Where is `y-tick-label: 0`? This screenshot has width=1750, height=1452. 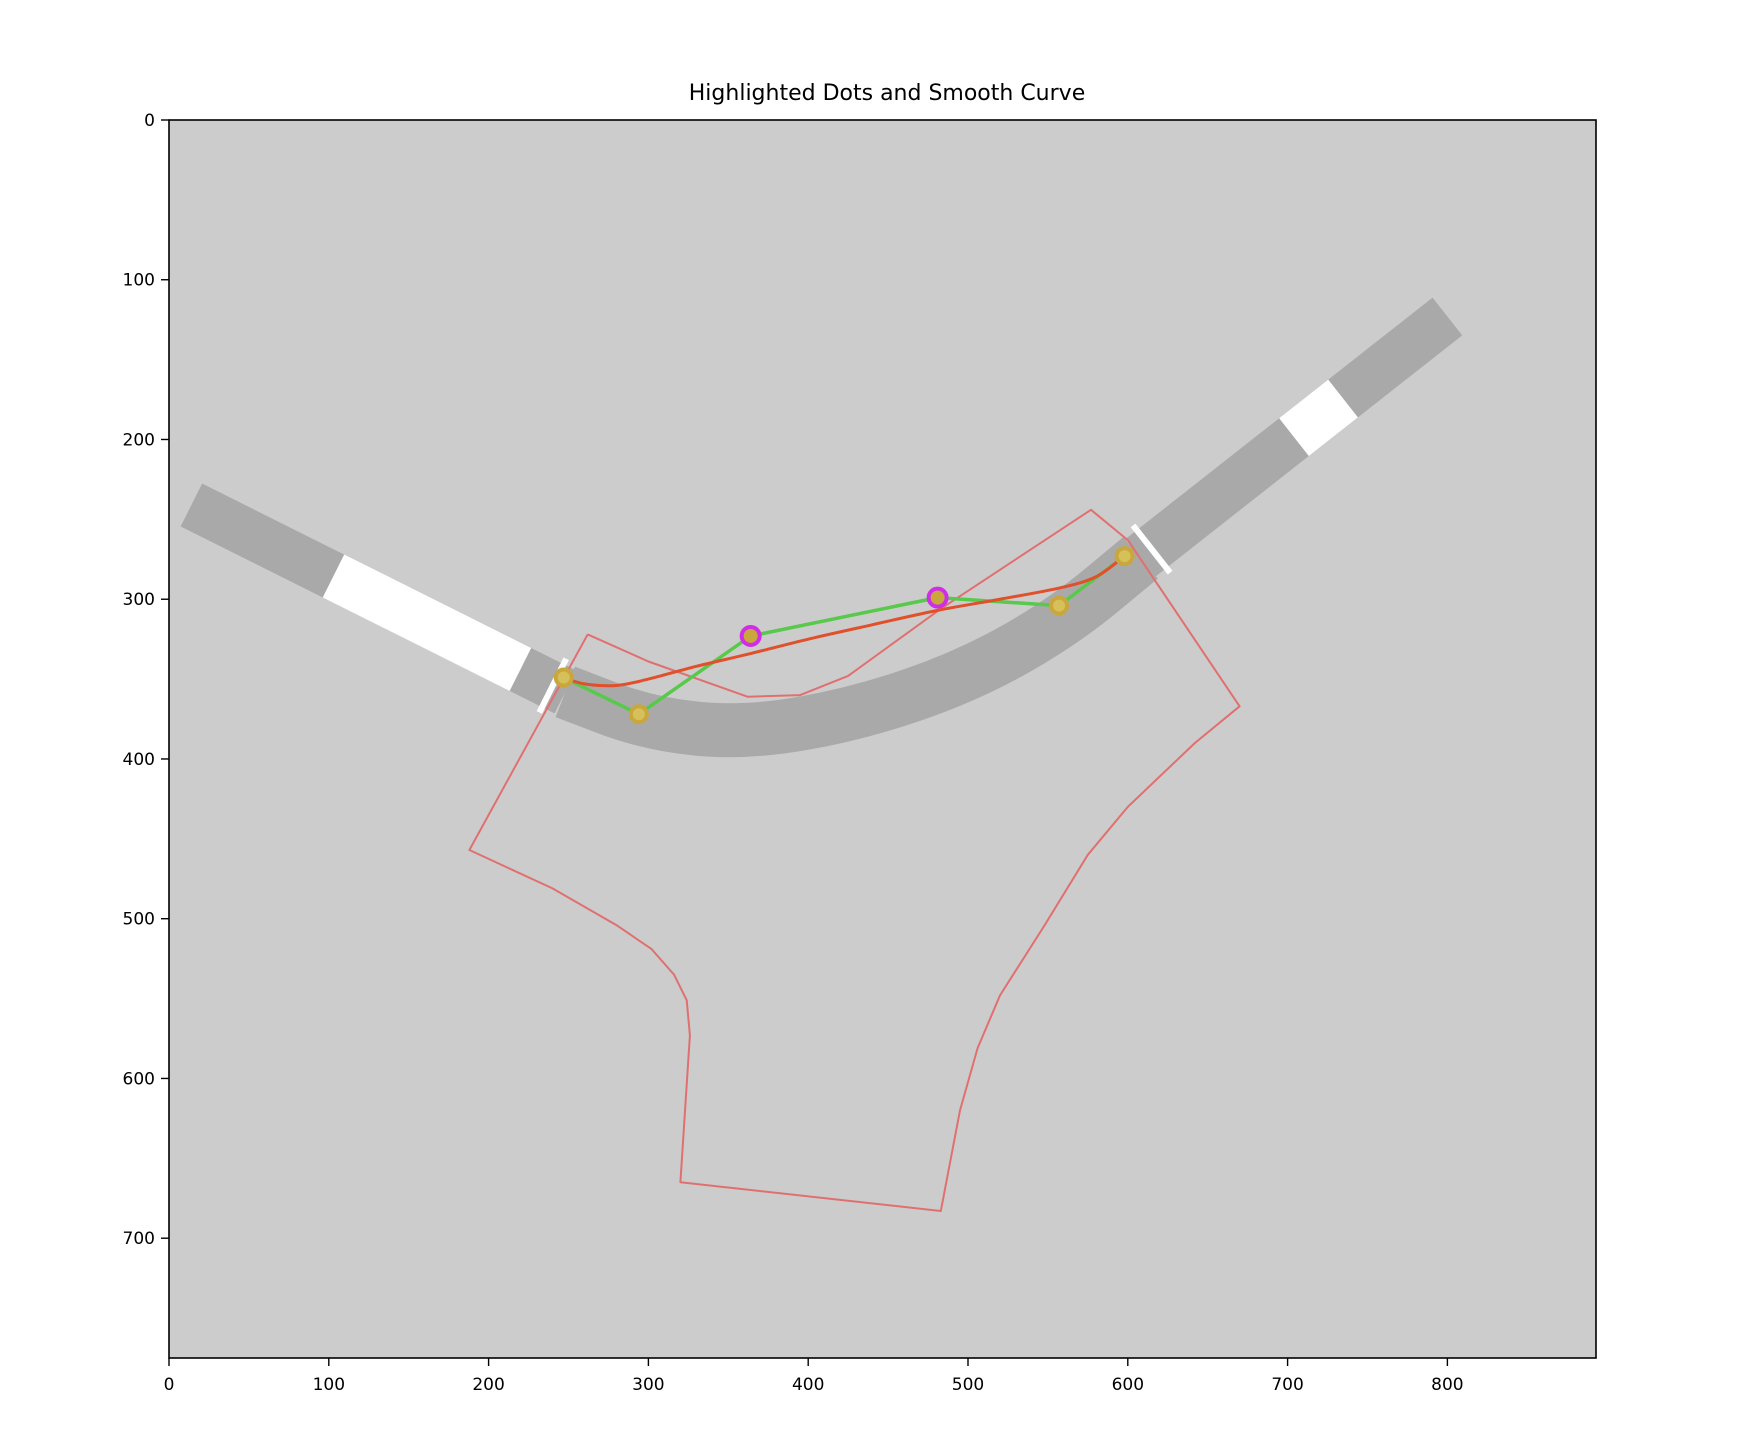
y-tick-label: 0 is located at coordinates (149, 121).